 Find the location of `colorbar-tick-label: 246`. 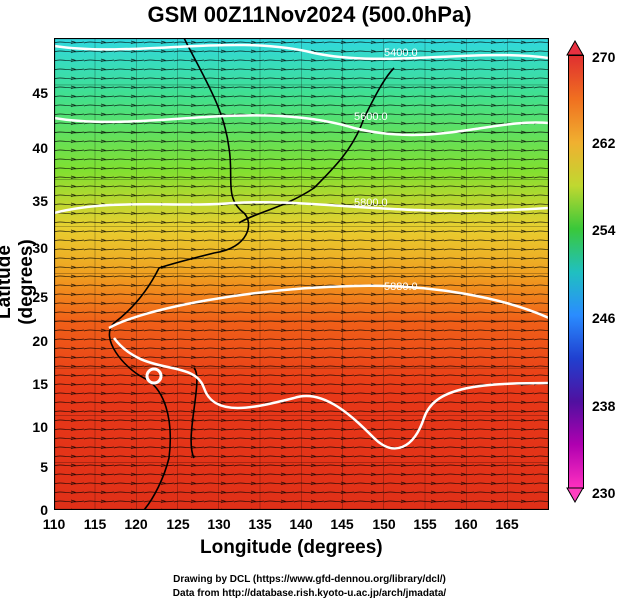

colorbar-tick-label: 246 is located at coordinates (604, 318).